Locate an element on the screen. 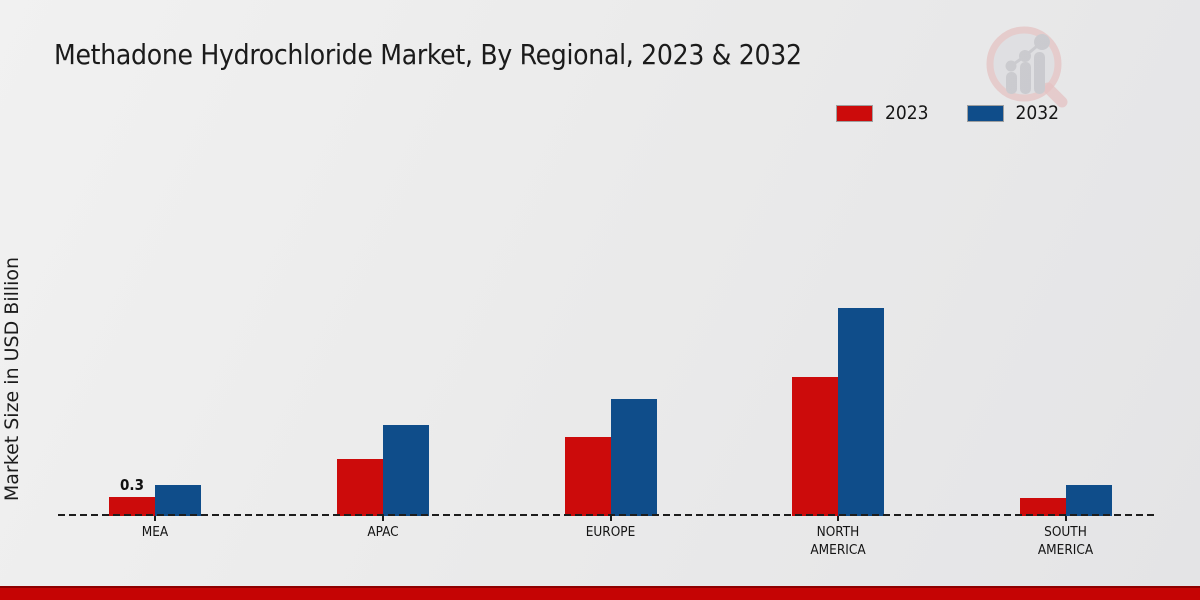 The image size is (1200, 600). magnifier-bar-chart-logo-icon is located at coordinates (1027, 67).